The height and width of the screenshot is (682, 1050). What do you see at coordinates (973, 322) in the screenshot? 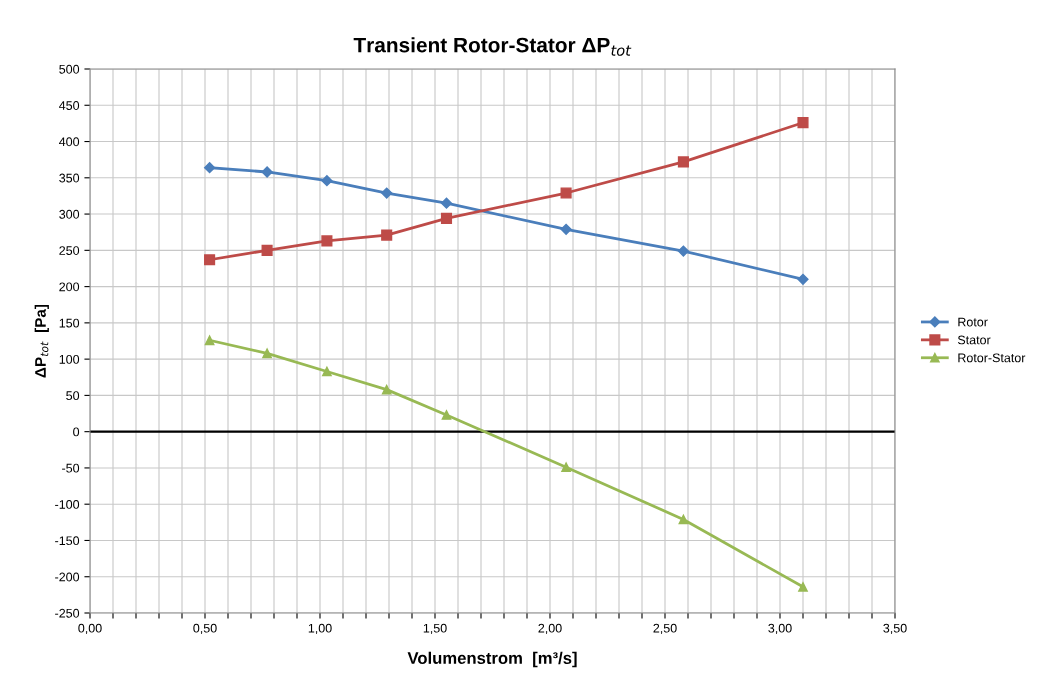
I see `legend-label: Rotor` at bounding box center [973, 322].